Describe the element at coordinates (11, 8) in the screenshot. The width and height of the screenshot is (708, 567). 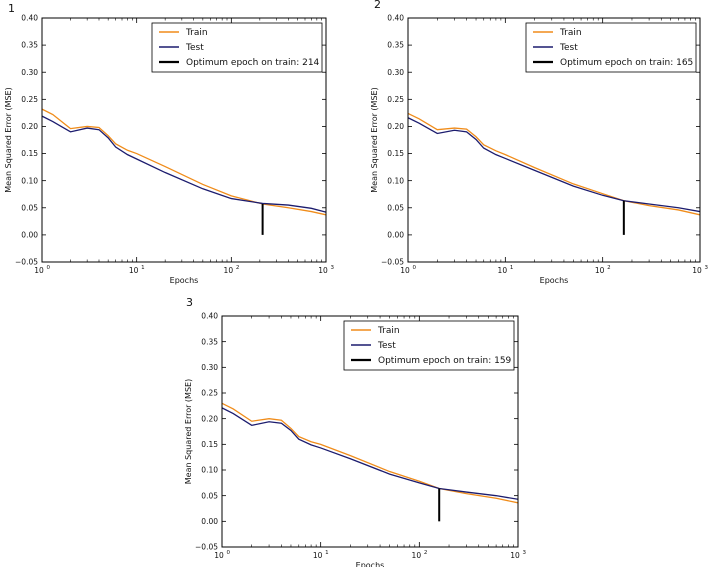
I see `panel-label: 1` at that location.